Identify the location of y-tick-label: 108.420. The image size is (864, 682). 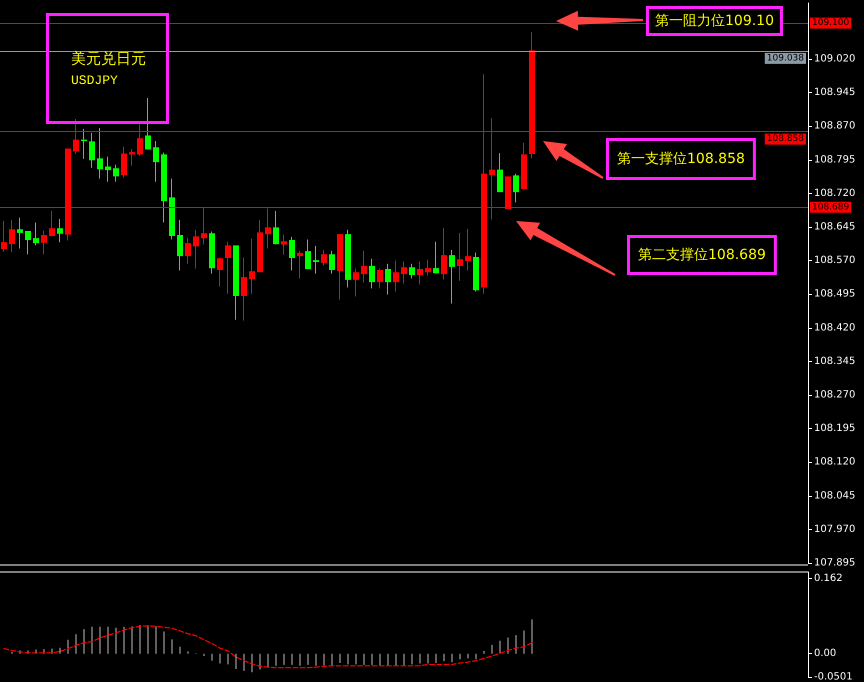
(835, 328).